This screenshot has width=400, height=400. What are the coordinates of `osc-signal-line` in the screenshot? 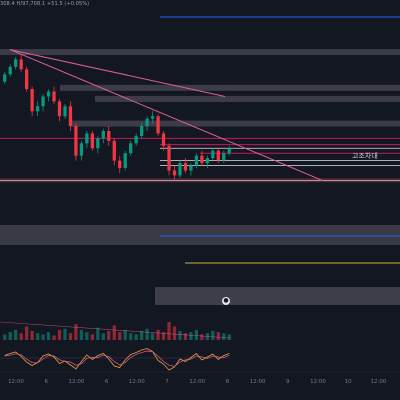 It's located at (117, 358).